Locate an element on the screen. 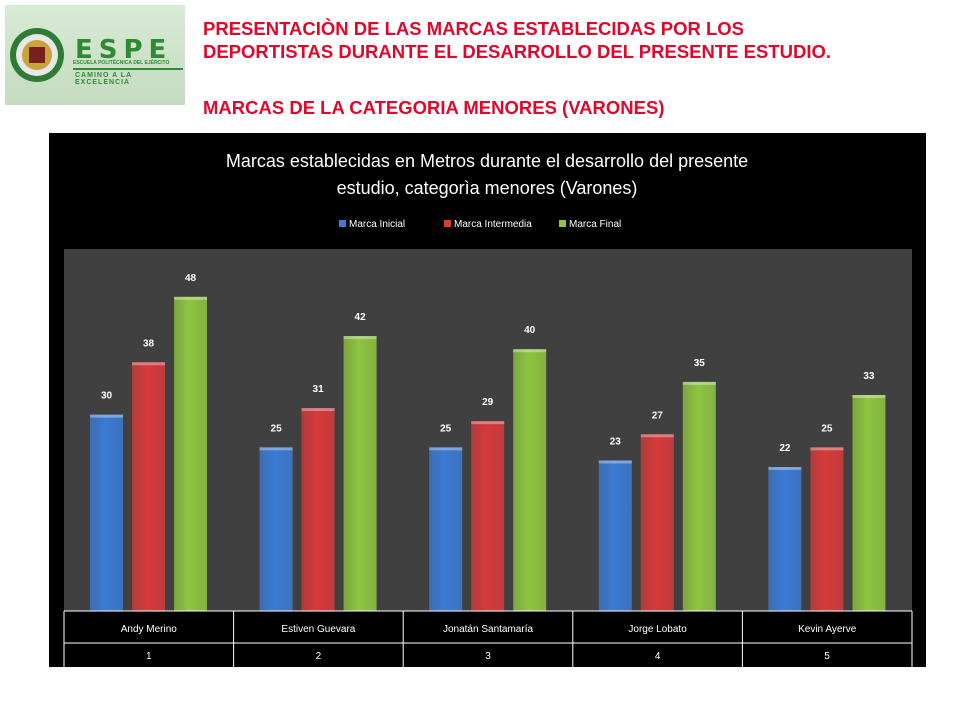 The image size is (960, 720). legend-label-1: Marca Inicial is located at coordinates (377, 224).